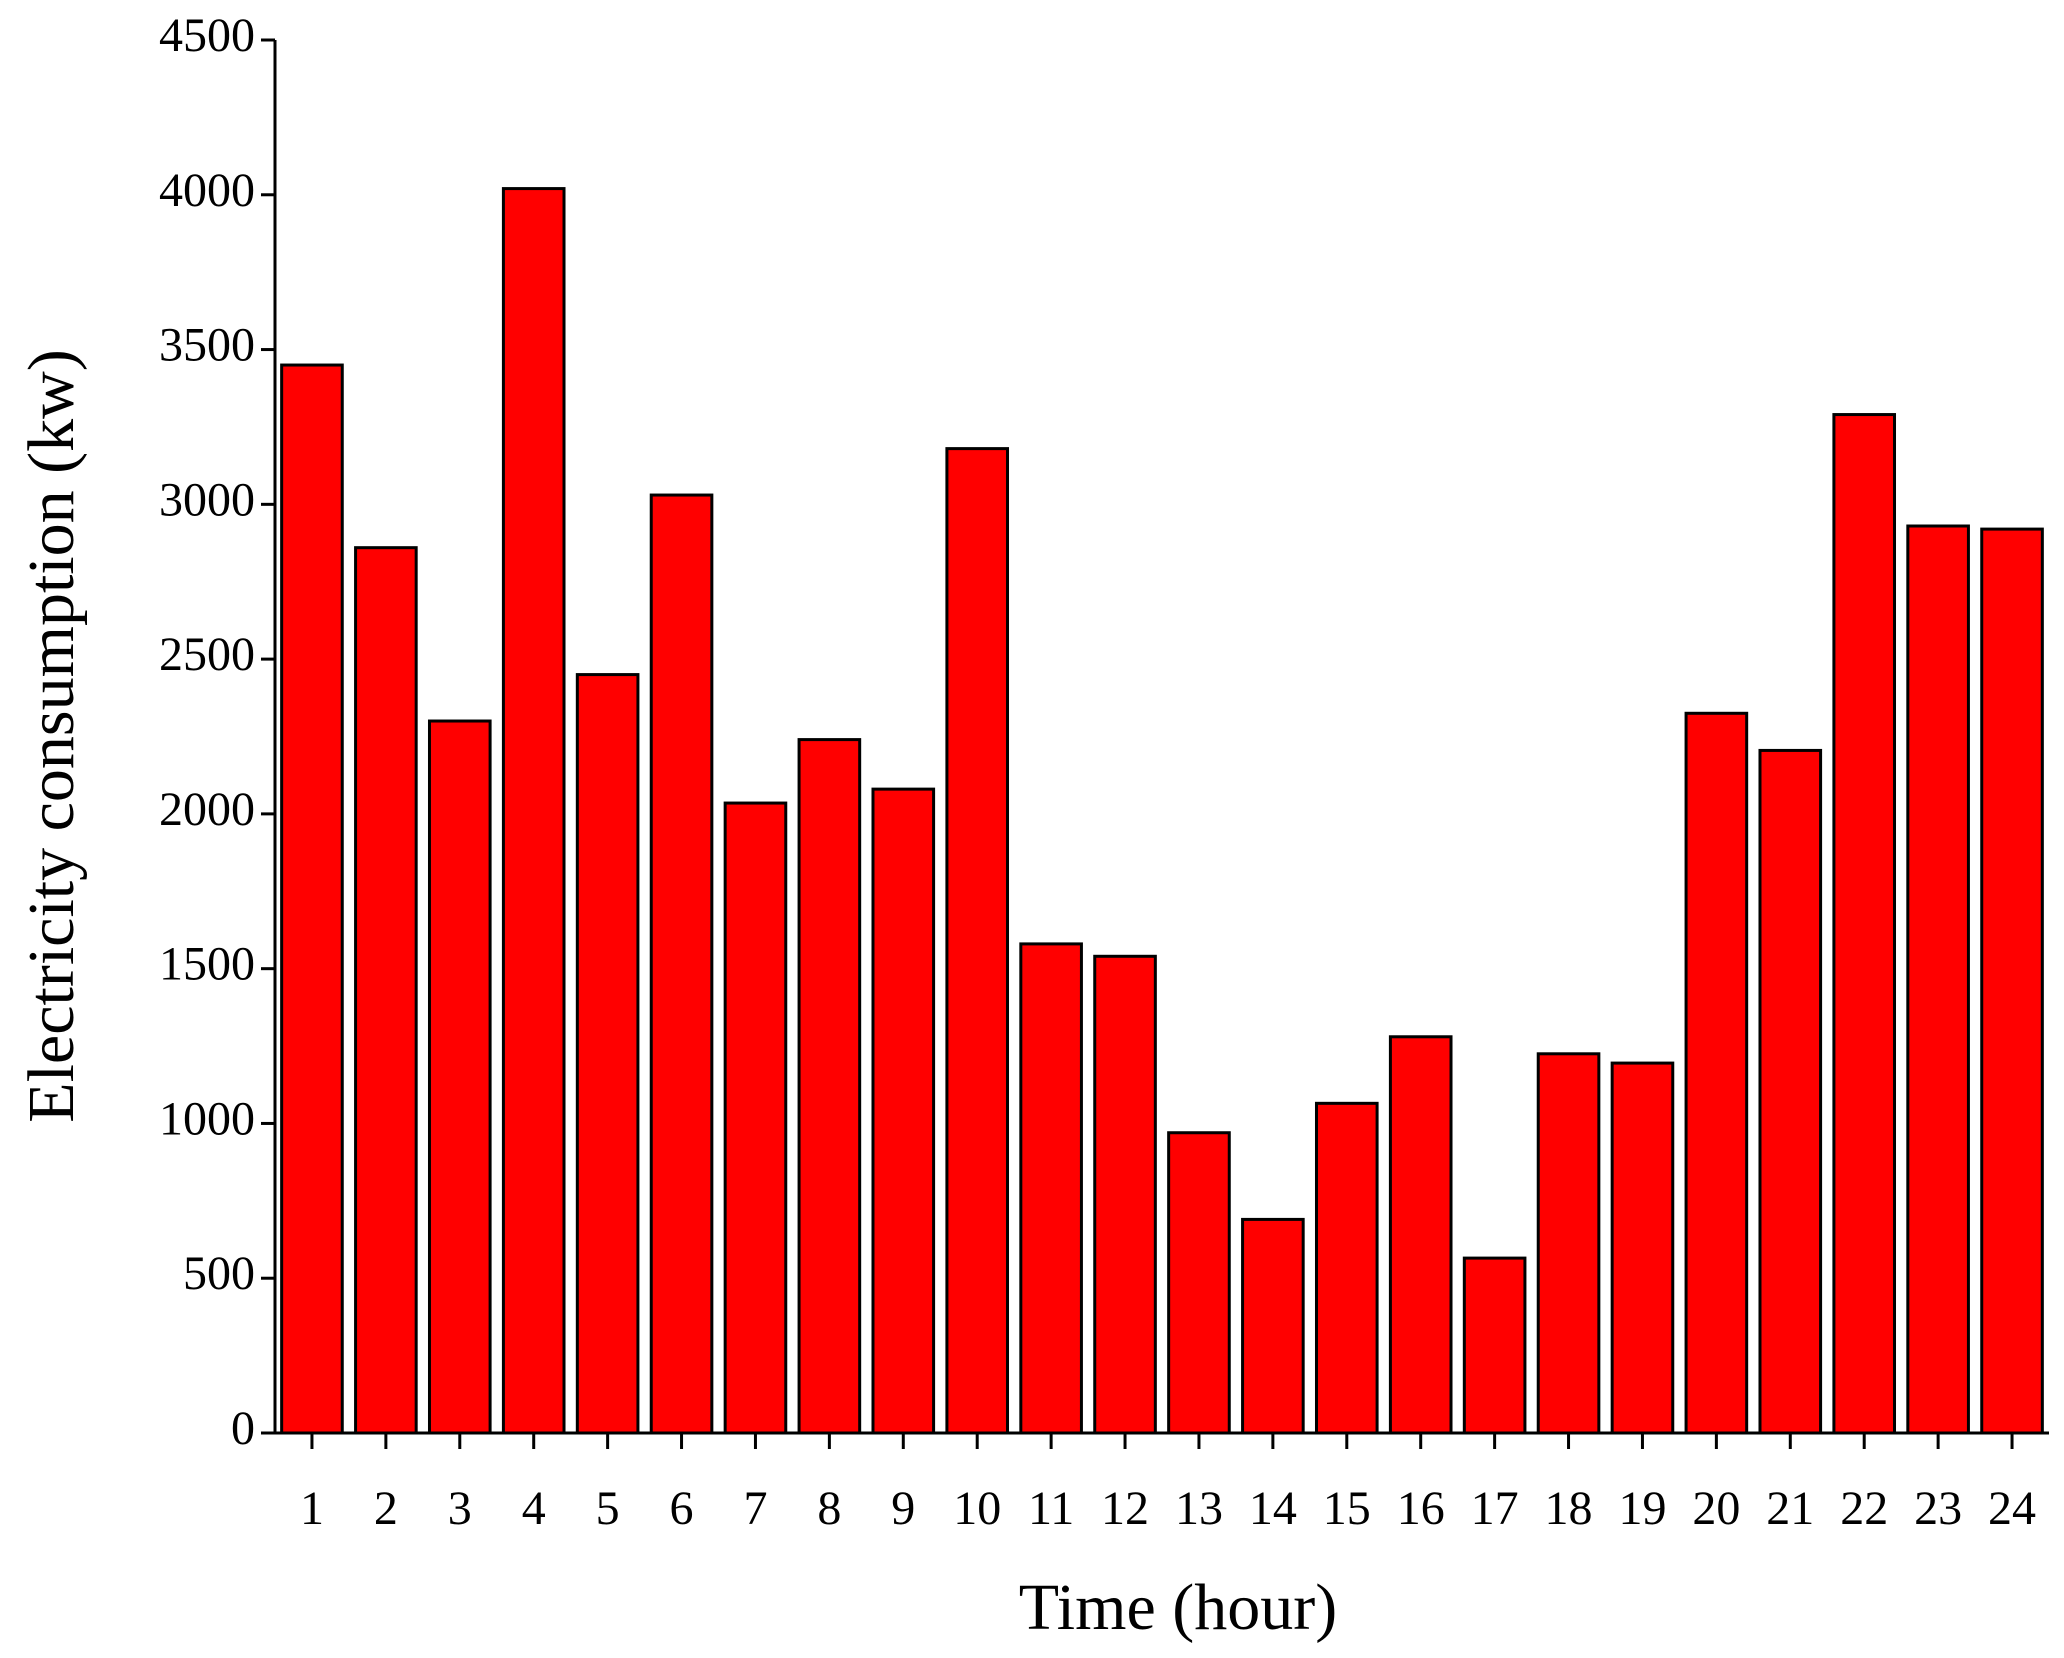  Describe the element at coordinates (207, 499) in the screenshot. I see `y-tick-label: 3000` at that location.